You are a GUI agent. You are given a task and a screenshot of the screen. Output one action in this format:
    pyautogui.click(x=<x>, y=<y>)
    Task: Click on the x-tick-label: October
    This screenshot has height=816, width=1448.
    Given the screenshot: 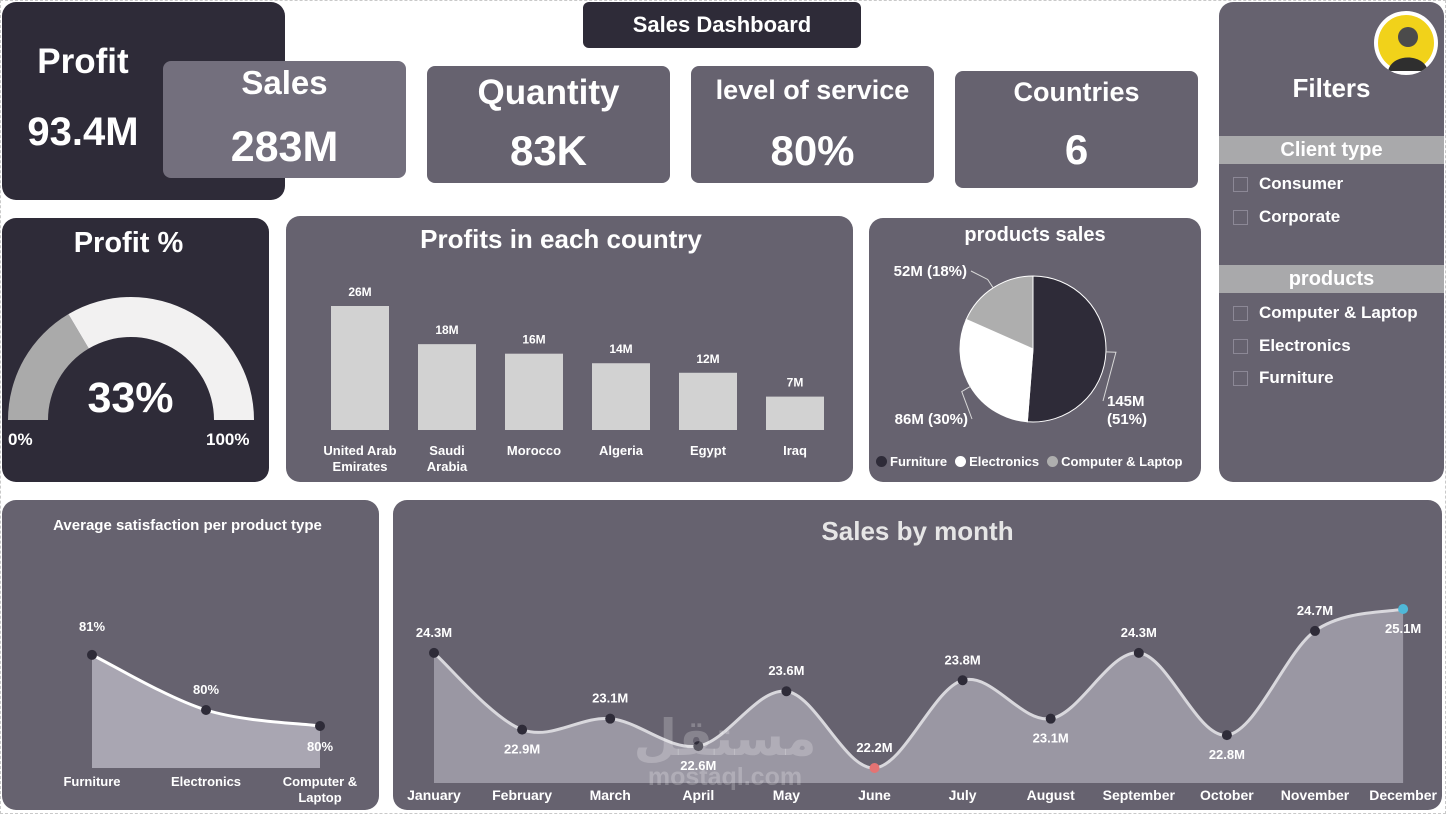 What is the action you would take?
    pyautogui.click(x=1227, y=795)
    